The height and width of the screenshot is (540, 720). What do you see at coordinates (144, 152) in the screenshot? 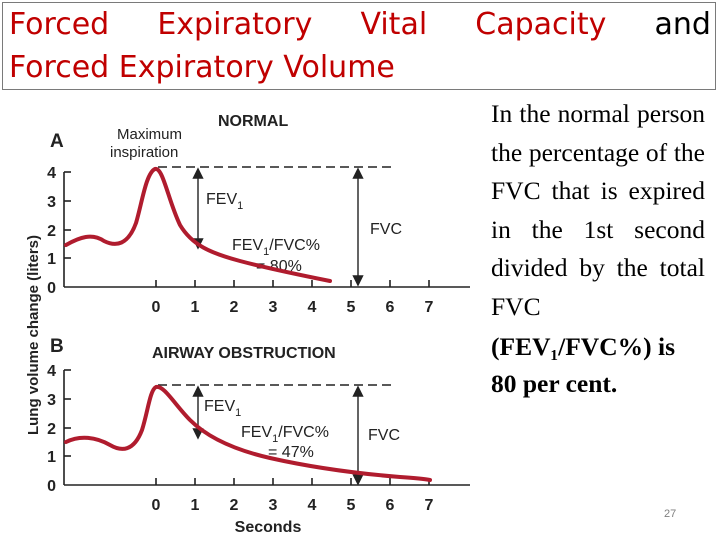
I see `max-inspiration-line2: inspiration` at bounding box center [144, 152].